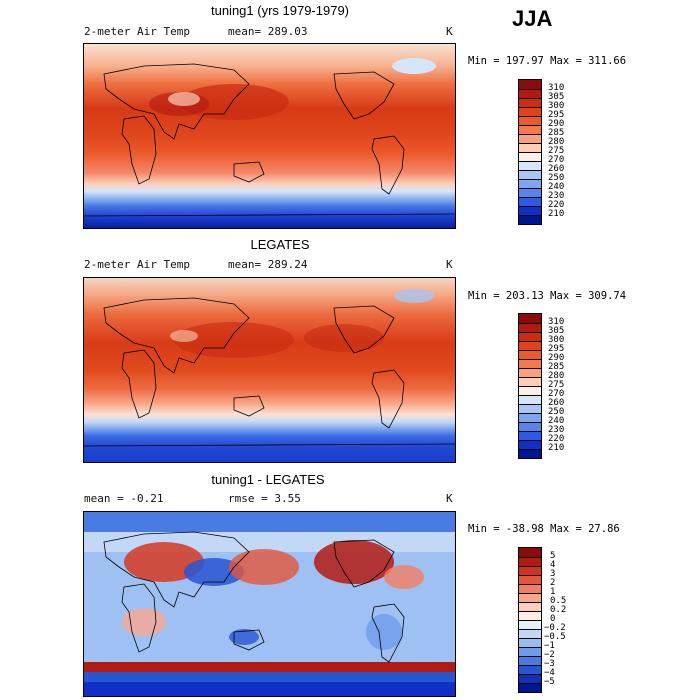 This screenshot has width=700, height=700. What do you see at coordinates (555, 628) in the screenshot?
I see `colorbar-tick: −0.2` at bounding box center [555, 628].